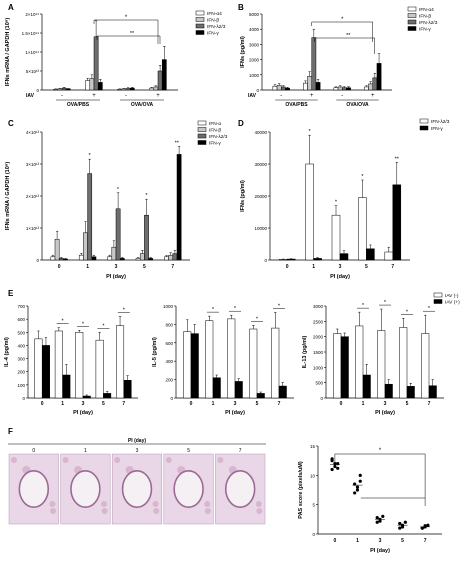 The height and width of the screenshot is (566, 474). Describe the element at coordinates (33, 451) in the screenshot. I see `micro-day-label: 0` at that location.